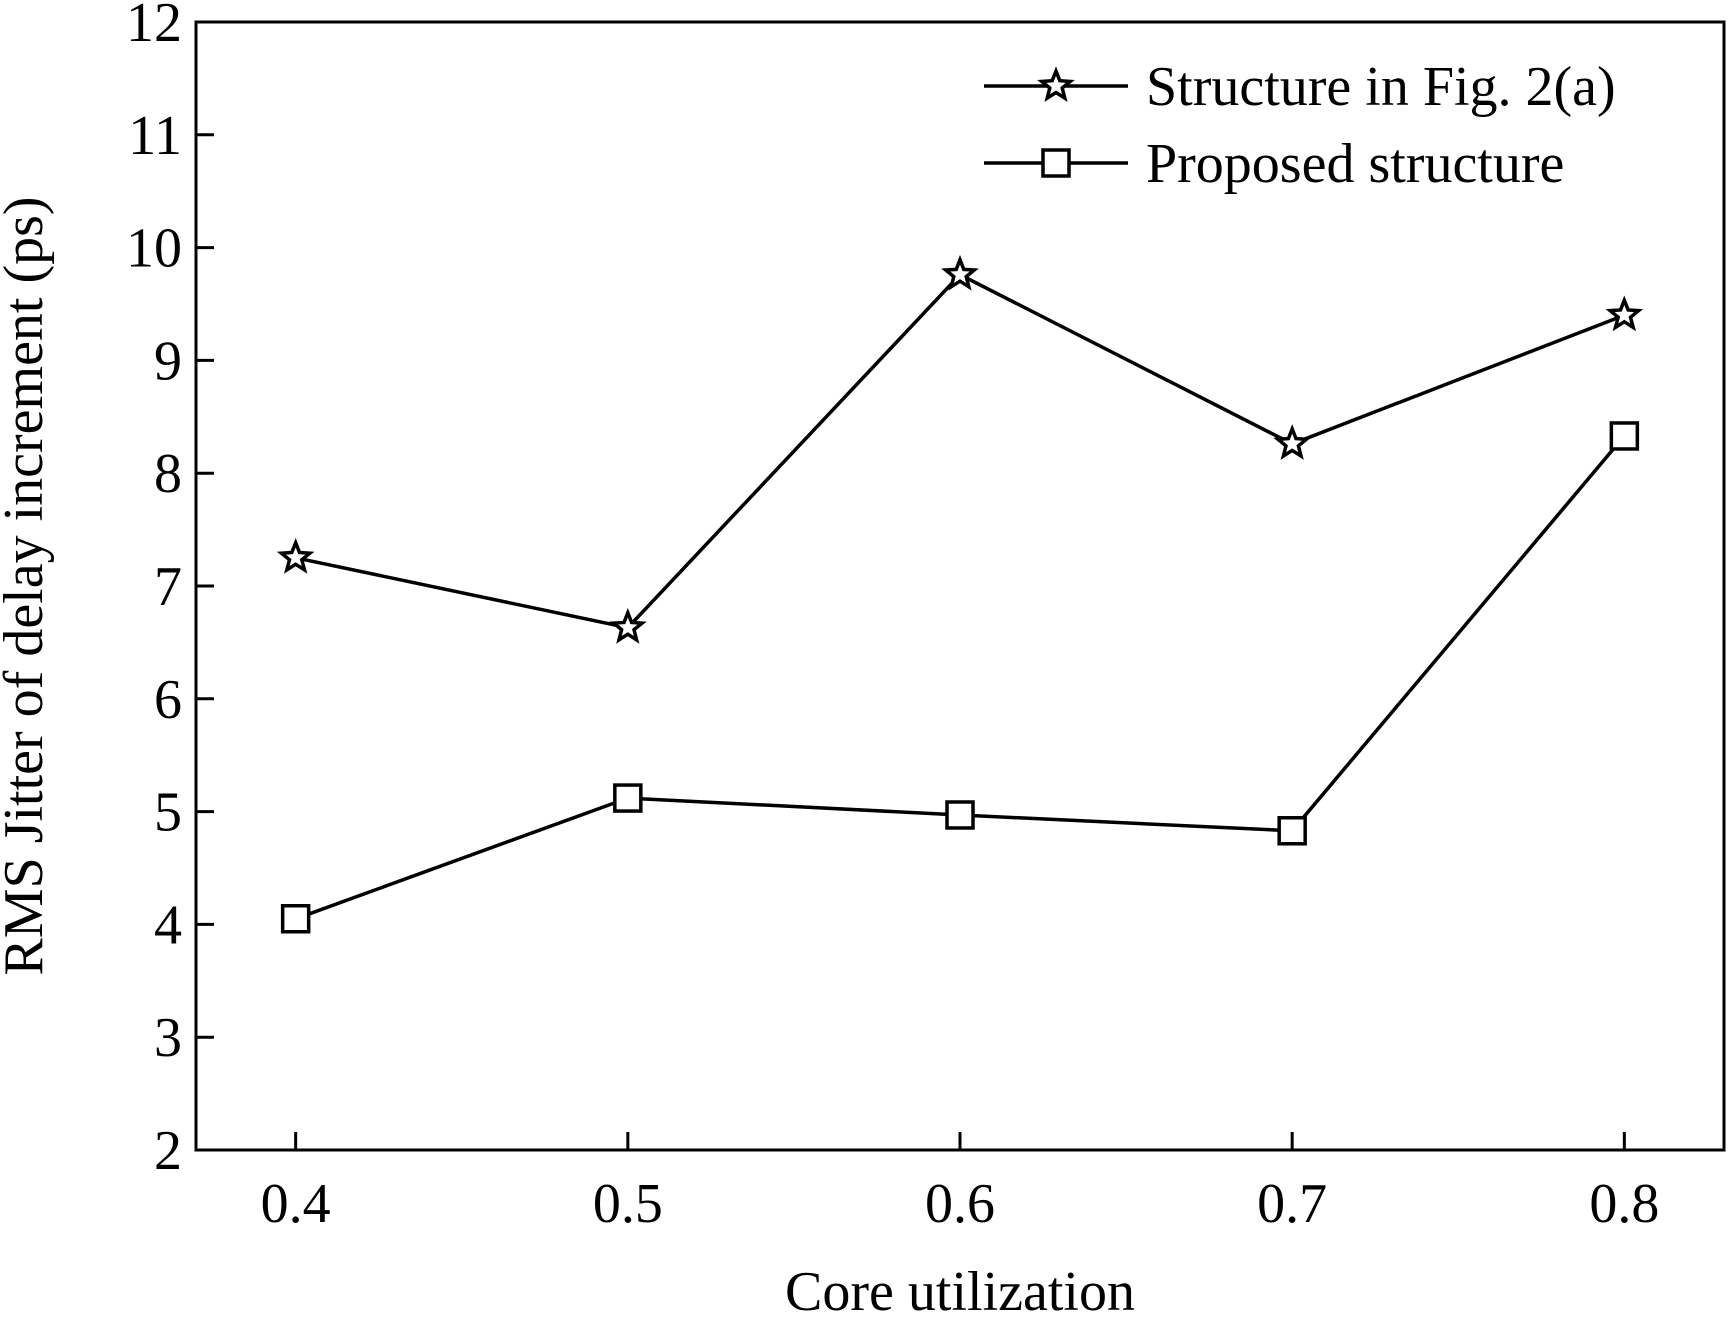  Describe the element at coordinates (1300, 125) in the screenshot. I see `legend: Structure in Fig. 2(a) Proposed structure` at that location.